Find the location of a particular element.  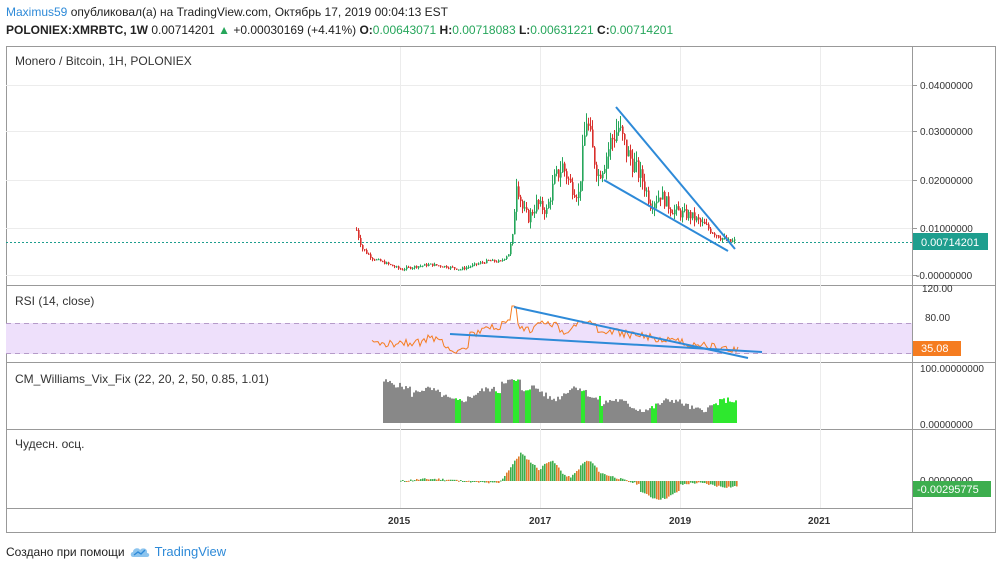

rsi-trendline-upper is located at coordinates (631, 332).